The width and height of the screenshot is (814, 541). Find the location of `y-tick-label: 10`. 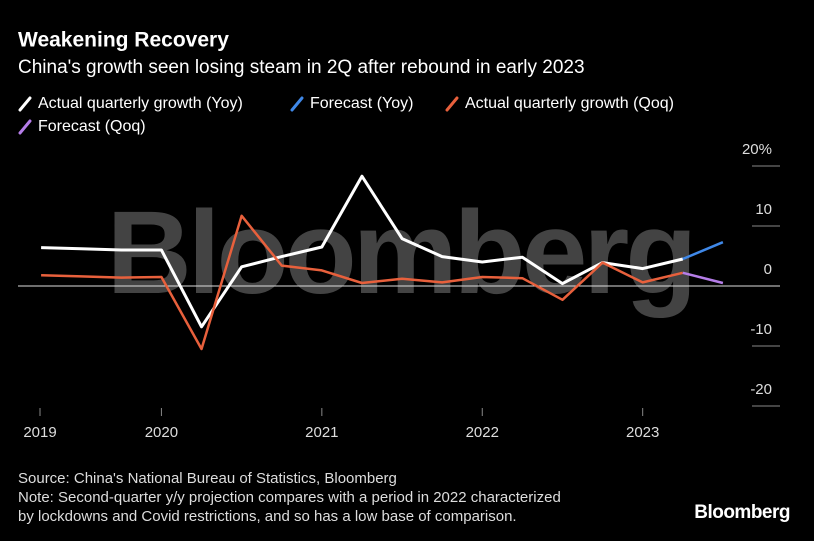

y-tick-label: 10 is located at coordinates (763, 209).